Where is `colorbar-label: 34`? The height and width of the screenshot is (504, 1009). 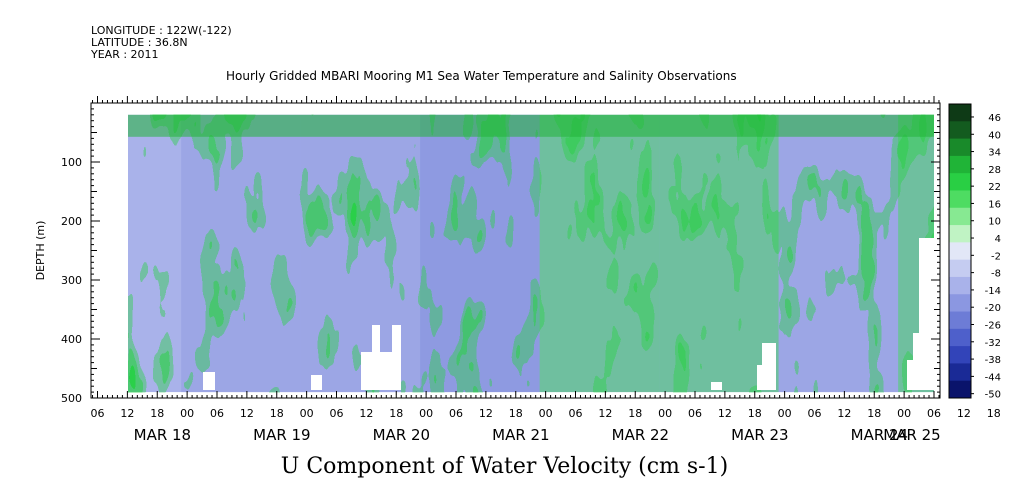
colorbar-label: 34 is located at coordinates (994, 153).